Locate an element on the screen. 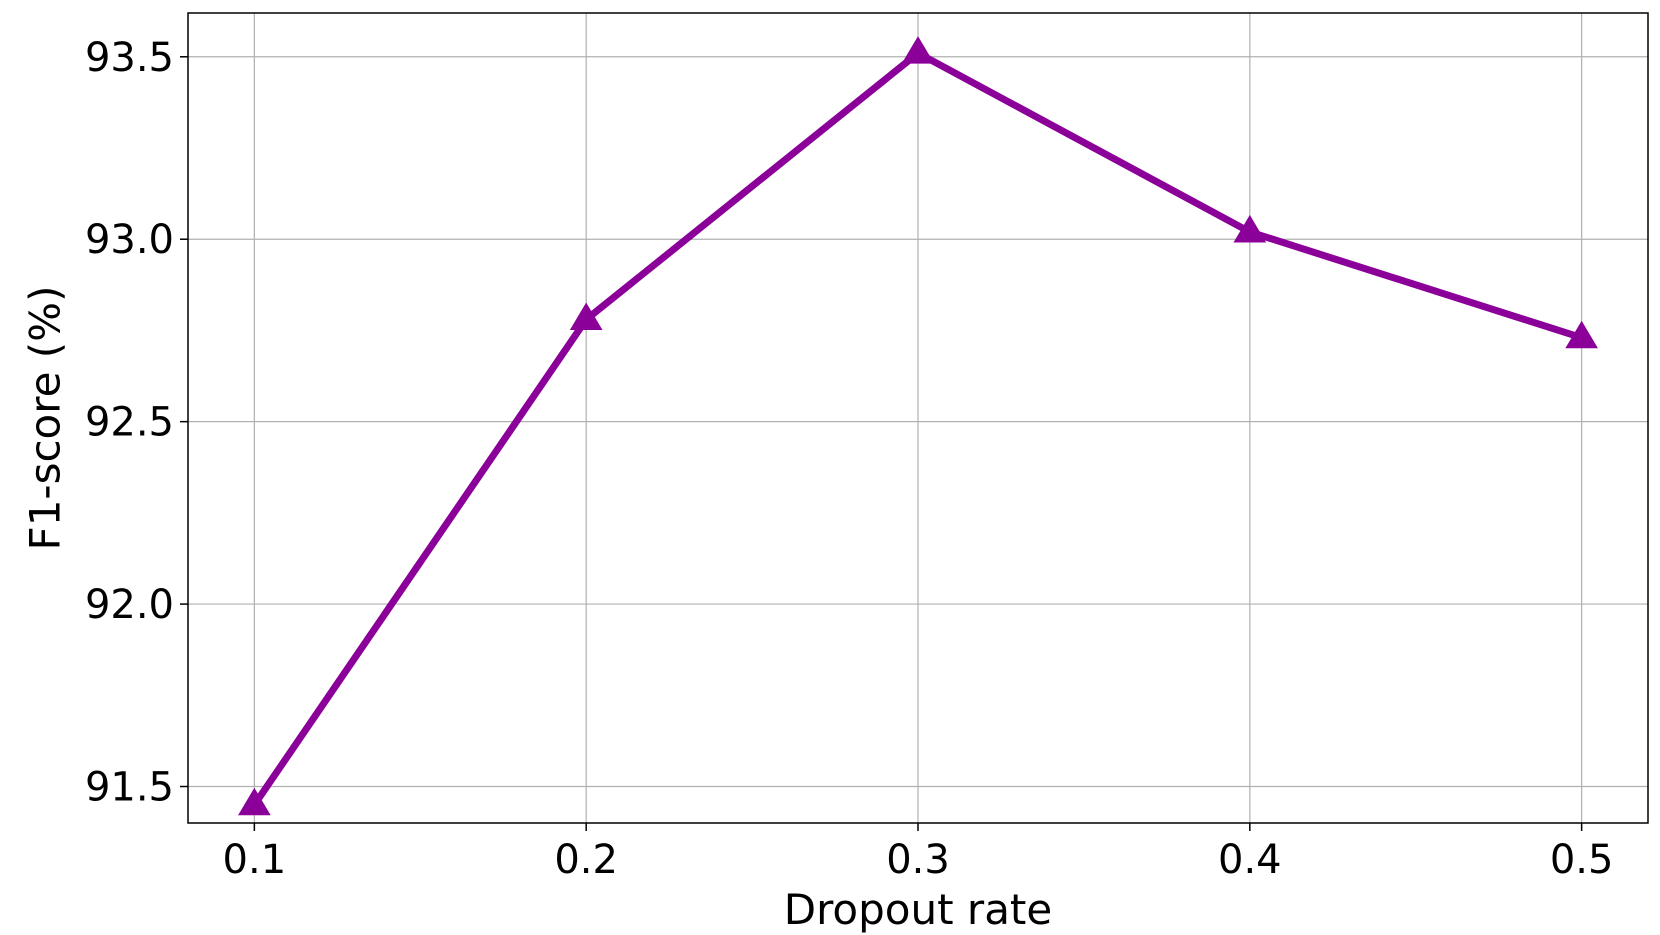 The image size is (1660, 935). y-tick-label: 92.5 is located at coordinates (129, 423).